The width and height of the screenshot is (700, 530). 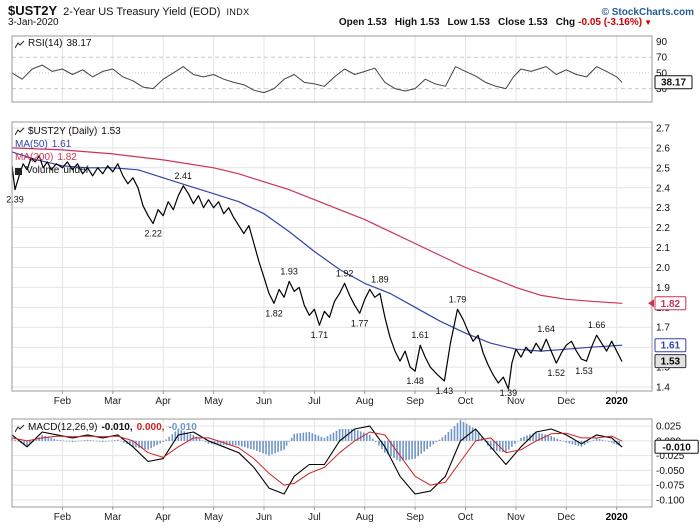 What do you see at coordinates (117, 427) in the screenshot?
I see `macd-line-value: -0.010,` at bounding box center [117, 427].